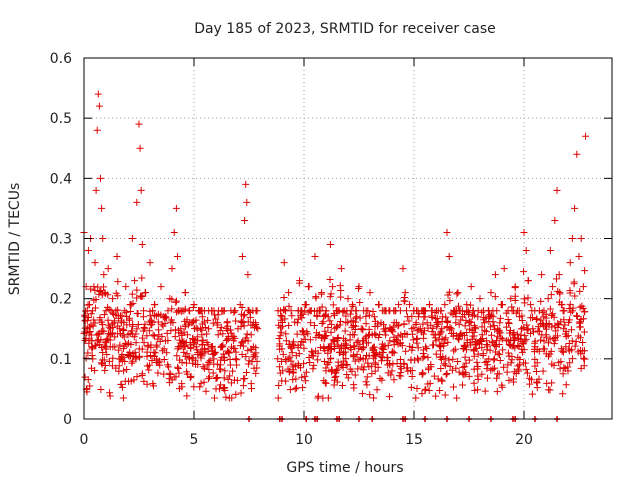 This screenshot has width=640, height=480. I want to click on y-tick-label: 0, so click(67, 420).